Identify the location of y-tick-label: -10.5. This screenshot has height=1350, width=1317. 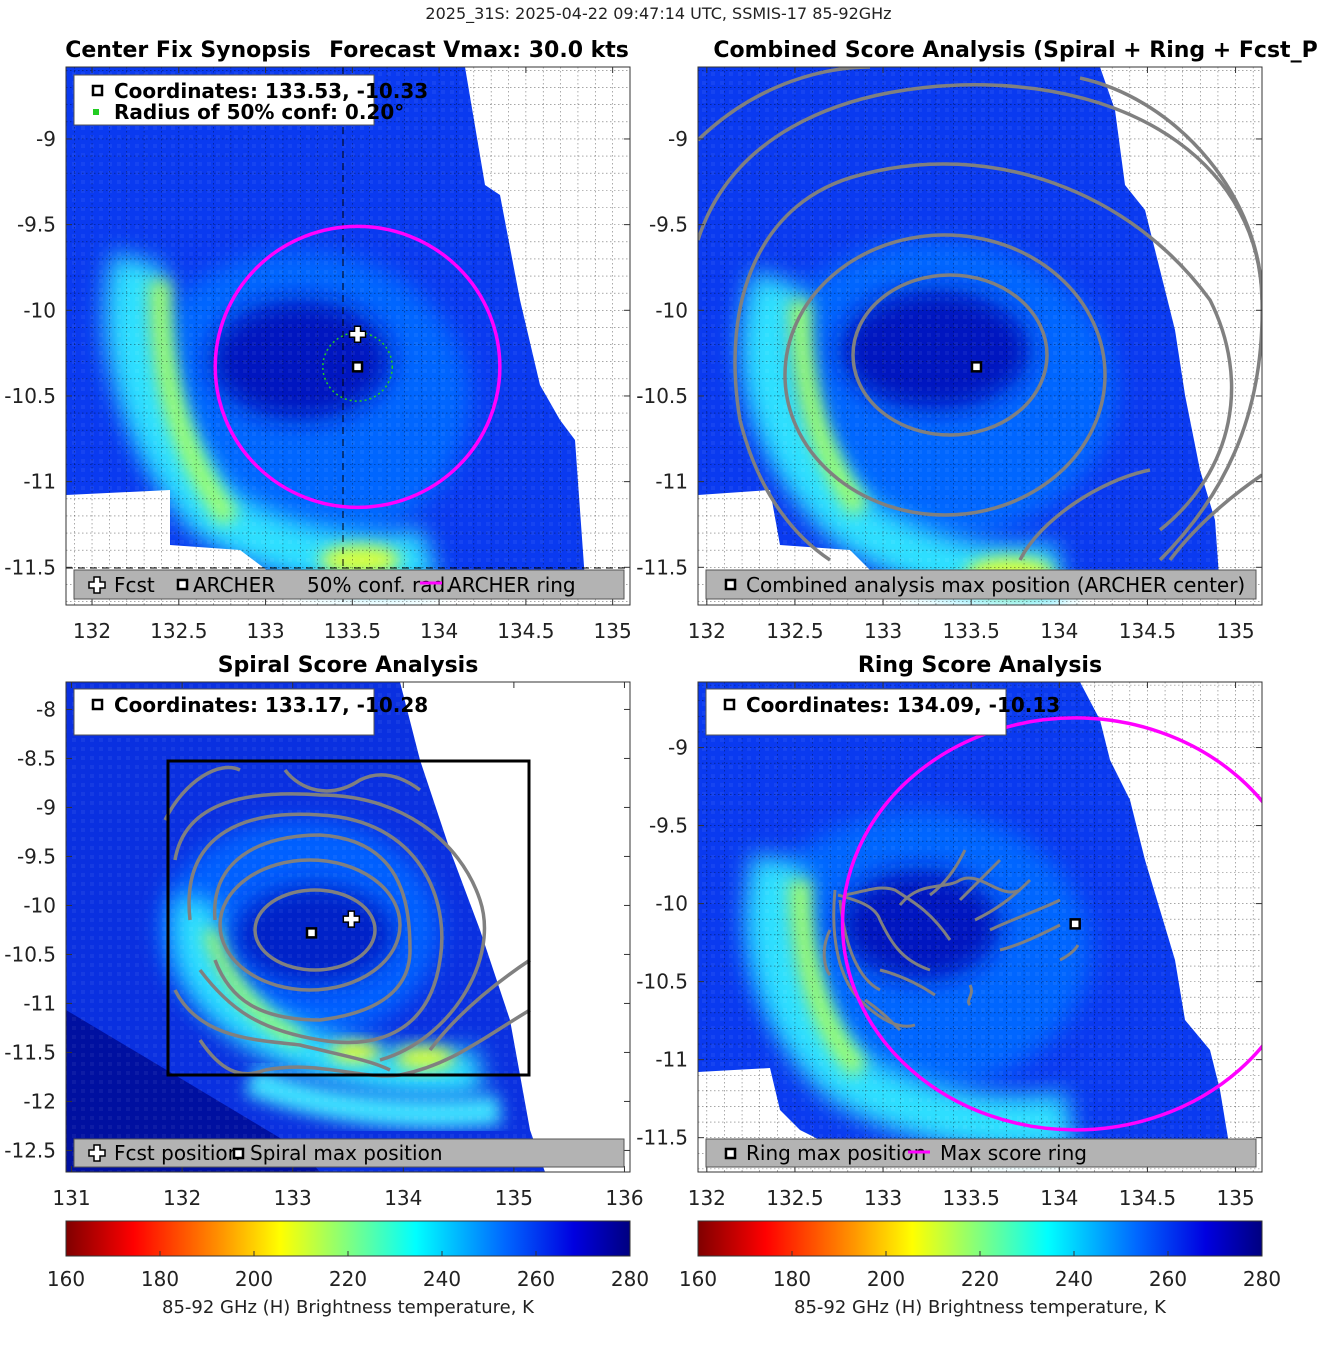
(30, 396).